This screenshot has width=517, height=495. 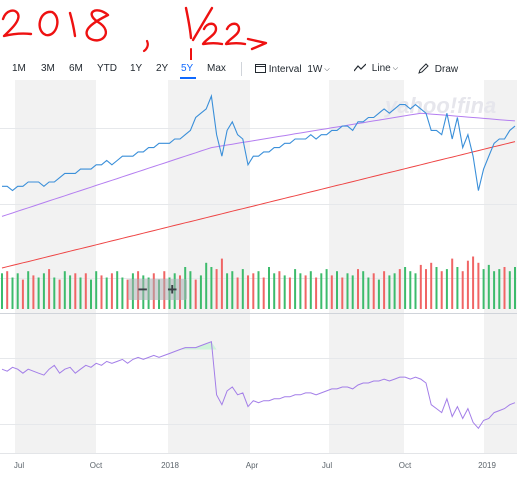 What do you see at coordinates (212, 34) in the screenshot?
I see `annotation-stroke-date-2a` at bounding box center [212, 34].